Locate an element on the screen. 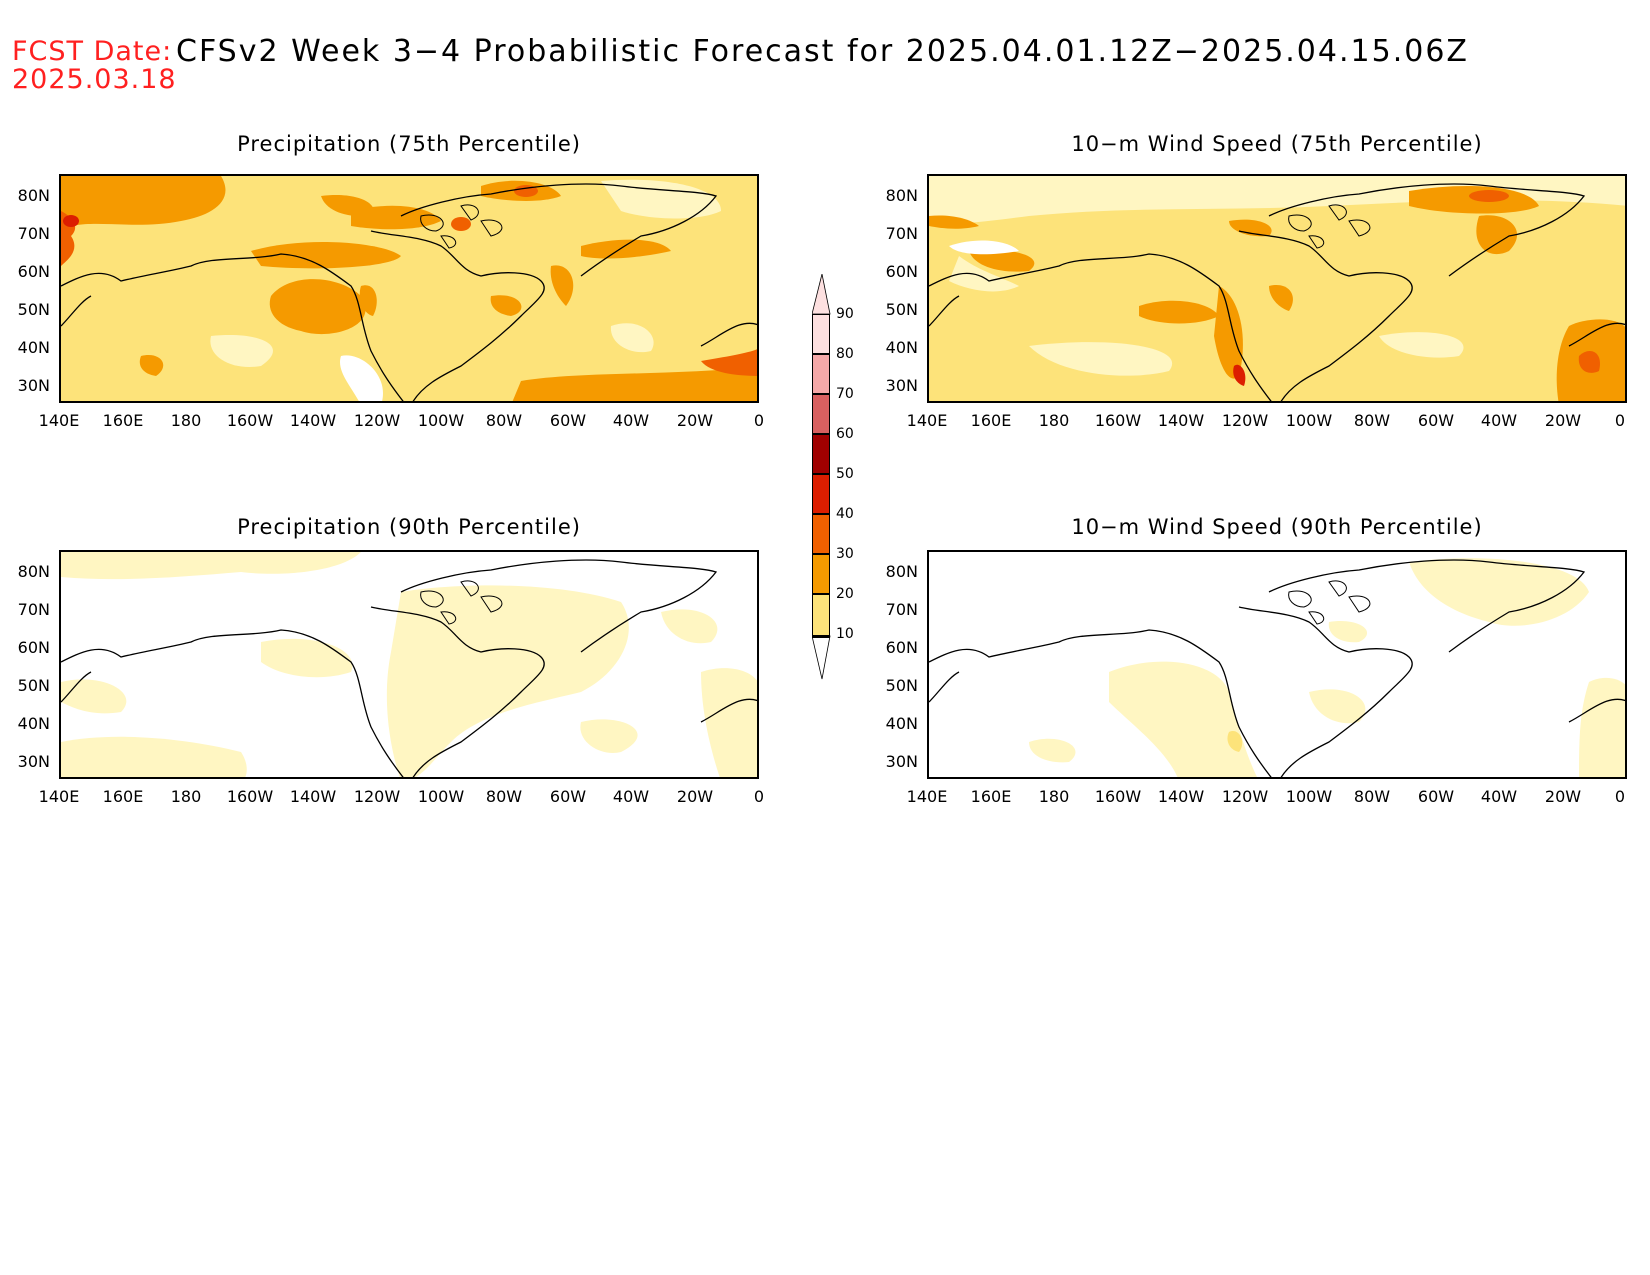 The height and width of the screenshot is (1275, 1650). colorbar-label: 60 is located at coordinates (845, 434).